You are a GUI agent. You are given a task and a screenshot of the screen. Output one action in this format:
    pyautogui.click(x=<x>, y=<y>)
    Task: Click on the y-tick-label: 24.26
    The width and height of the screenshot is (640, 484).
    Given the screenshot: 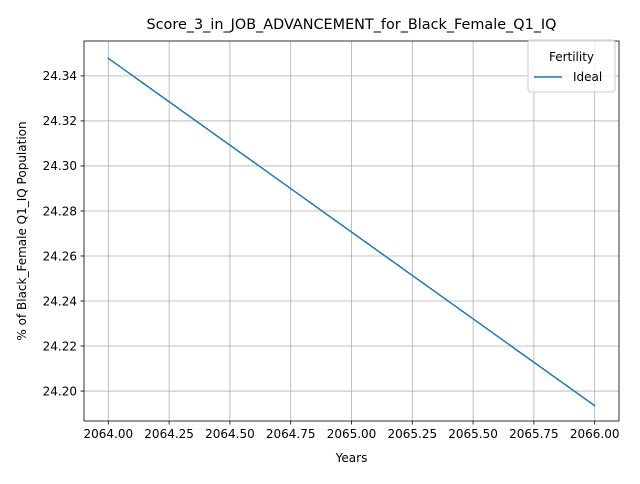 What is the action you would take?
    pyautogui.click(x=60, y=256)
    